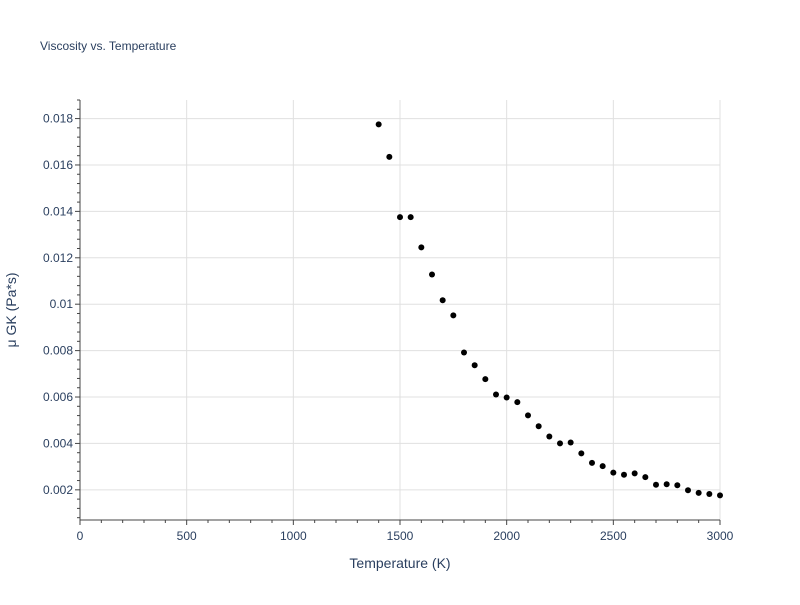  What do you see at coordinates (58, 165) in the screenshot?
I see `y-tick-label: 0.016` at bounding box center [58, 165].